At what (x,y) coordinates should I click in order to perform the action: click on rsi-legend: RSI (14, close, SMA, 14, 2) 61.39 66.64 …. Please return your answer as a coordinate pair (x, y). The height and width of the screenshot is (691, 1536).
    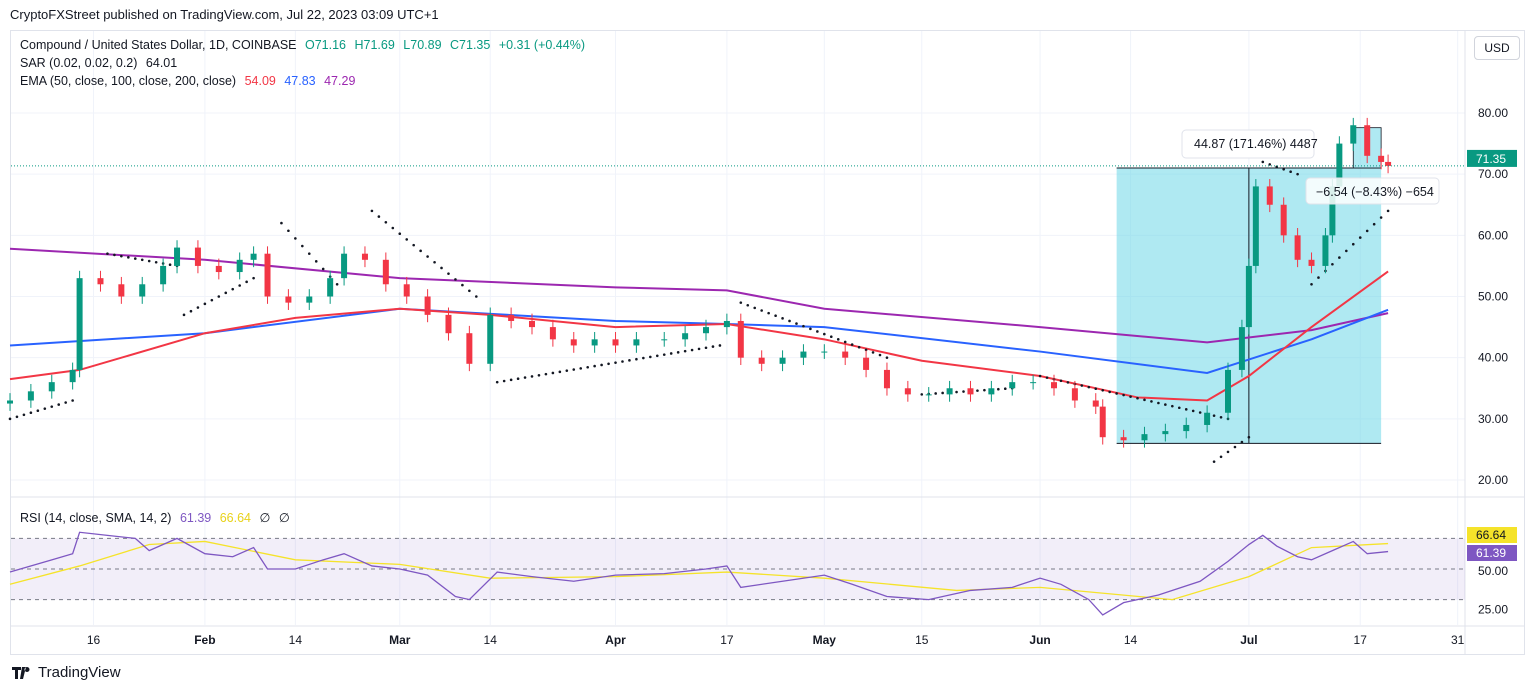
    Looking at the image, I should click on (157, 517).